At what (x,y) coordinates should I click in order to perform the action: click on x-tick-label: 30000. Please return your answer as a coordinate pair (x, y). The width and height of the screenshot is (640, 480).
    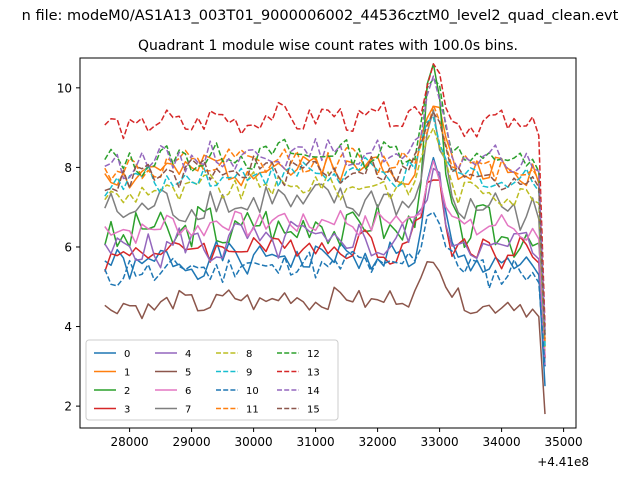
    Looking at the image, I should click on (254, 442).